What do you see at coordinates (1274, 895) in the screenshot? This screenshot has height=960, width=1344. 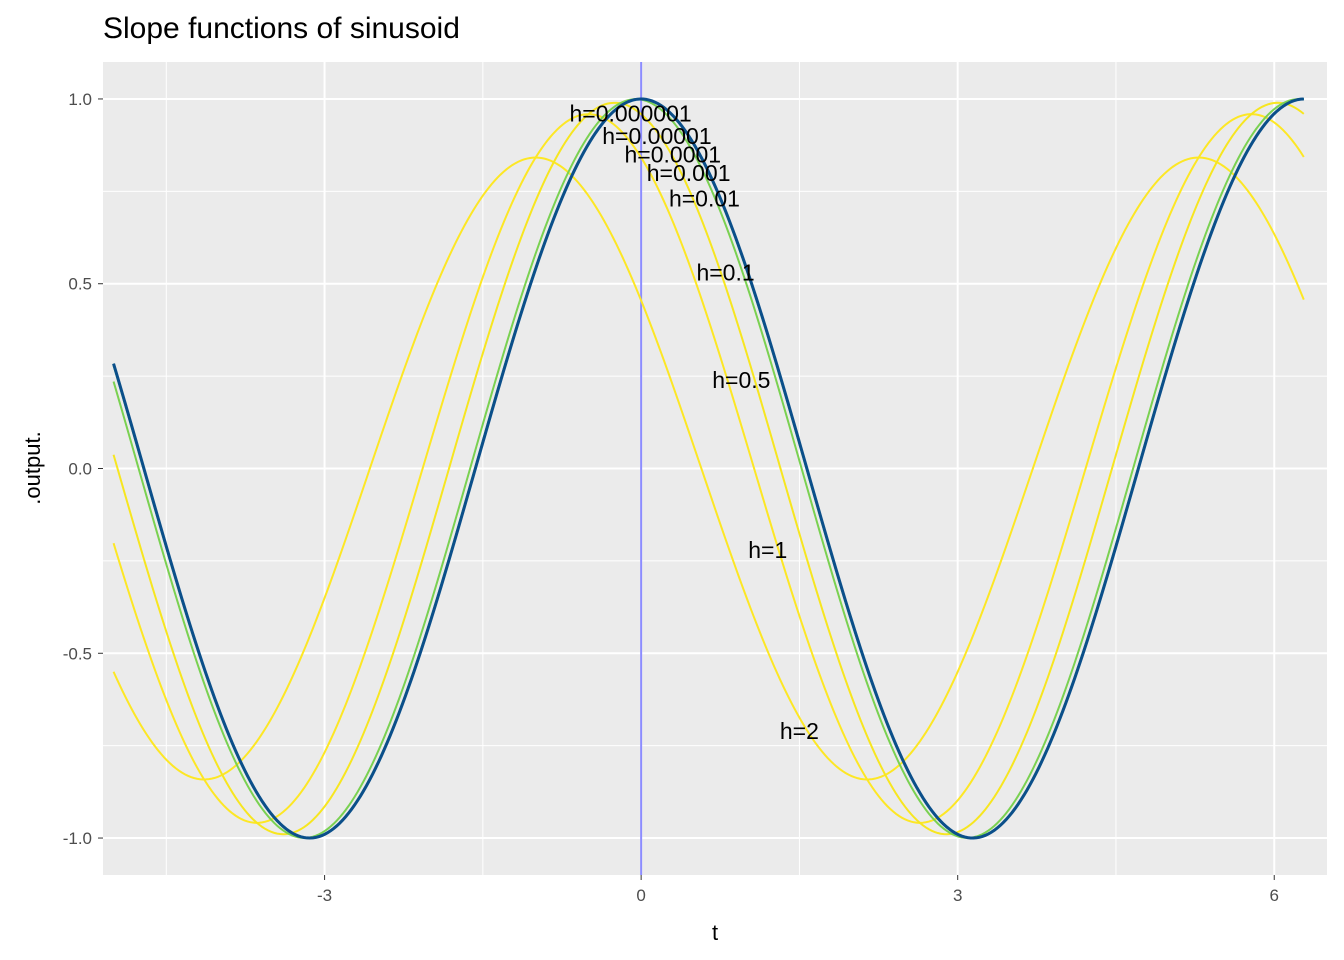 I see `x-tick-label: 6` at bounding box center [1274, 895].